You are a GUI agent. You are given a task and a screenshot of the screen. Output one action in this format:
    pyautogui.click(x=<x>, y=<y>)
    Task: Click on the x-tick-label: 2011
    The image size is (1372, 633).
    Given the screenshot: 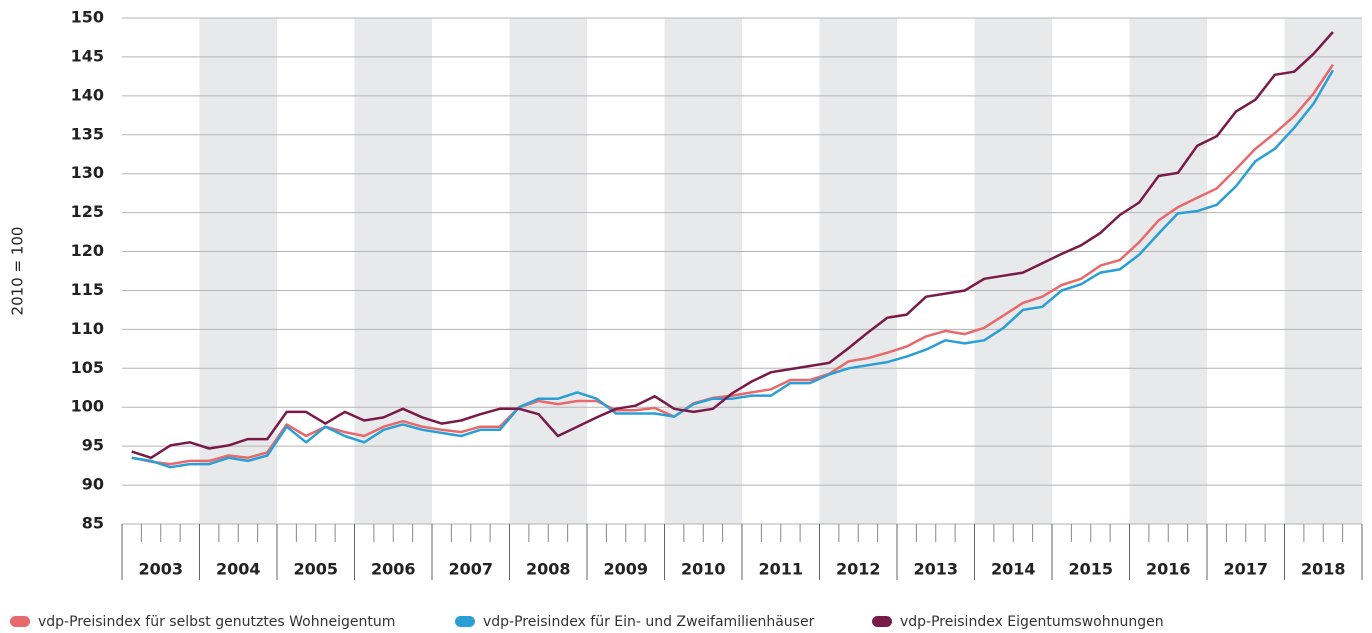 What is the action you would take?
    pyautogui.click(x=780, y=569)
    